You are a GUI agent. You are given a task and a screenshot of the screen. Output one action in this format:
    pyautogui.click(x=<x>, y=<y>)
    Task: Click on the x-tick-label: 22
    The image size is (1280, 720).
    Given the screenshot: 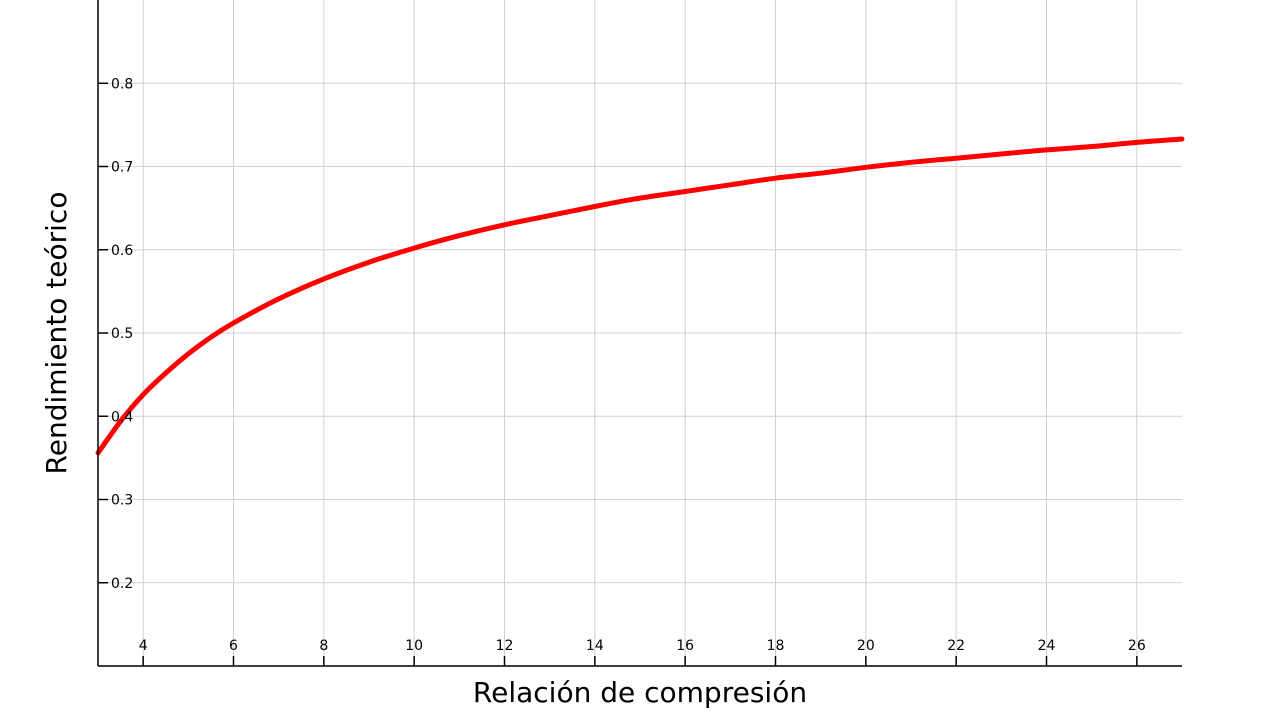 What is the action you would take?
    pyautogui.click(x=956, y=646)
    